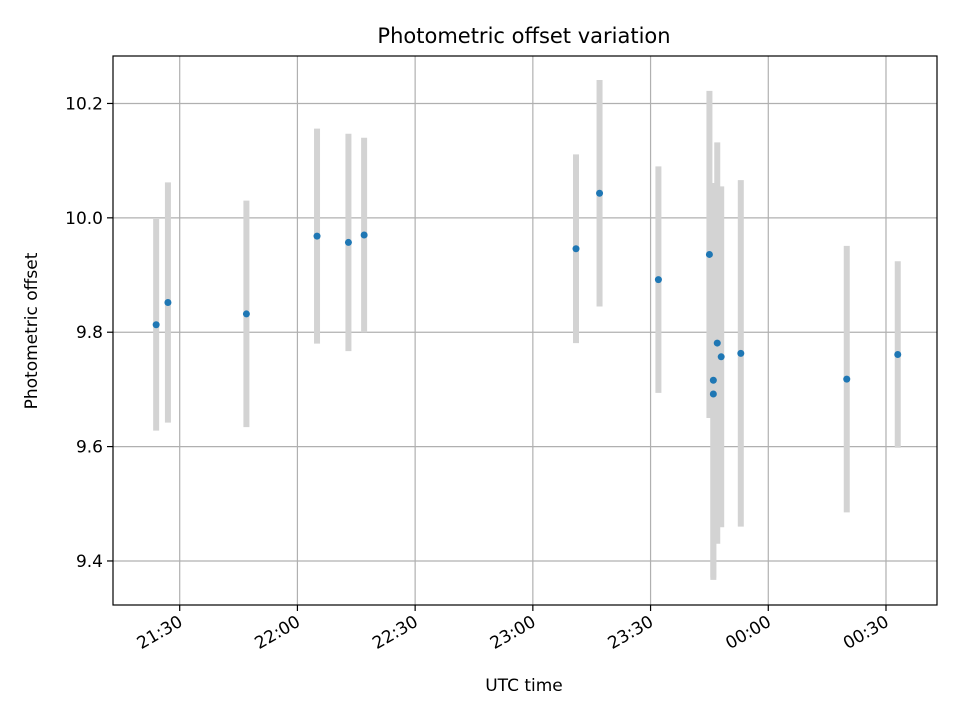 Image resolution: width=960 pixels, height=720 pixels. I want to click on y-axis-label: Photometric offset, so click(32, 330).